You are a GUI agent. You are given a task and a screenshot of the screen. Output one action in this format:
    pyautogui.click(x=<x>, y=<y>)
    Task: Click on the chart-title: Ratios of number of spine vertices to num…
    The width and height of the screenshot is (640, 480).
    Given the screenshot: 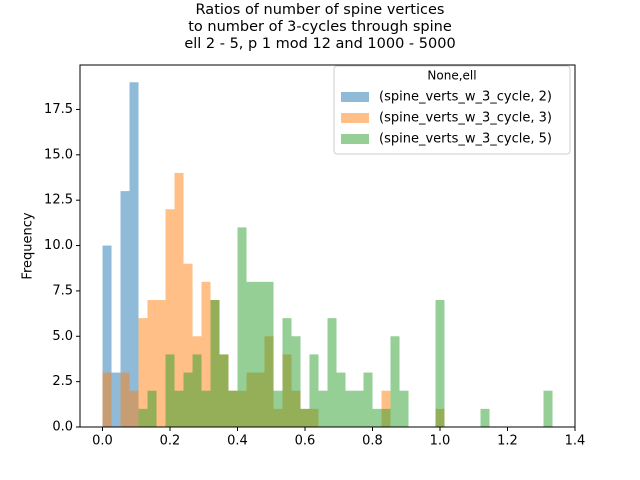 What is the action you would take?
    pyautogui.click(x=319, y=27)
    